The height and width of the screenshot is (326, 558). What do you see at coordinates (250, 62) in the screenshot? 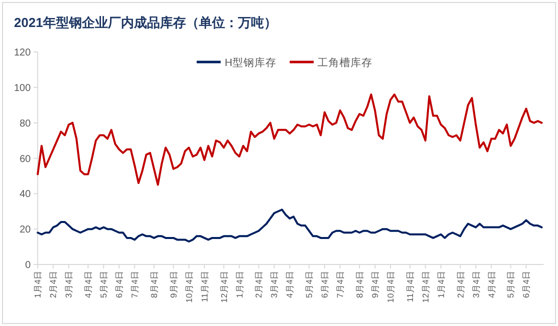
I see `legend-label: H型钢库存` at bounding box center [250, 62].